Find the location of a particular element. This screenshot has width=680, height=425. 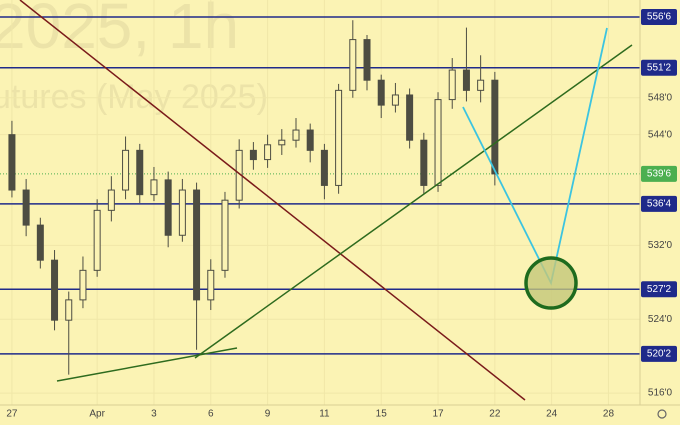

settings-icon is located at coordinates (662, 414).